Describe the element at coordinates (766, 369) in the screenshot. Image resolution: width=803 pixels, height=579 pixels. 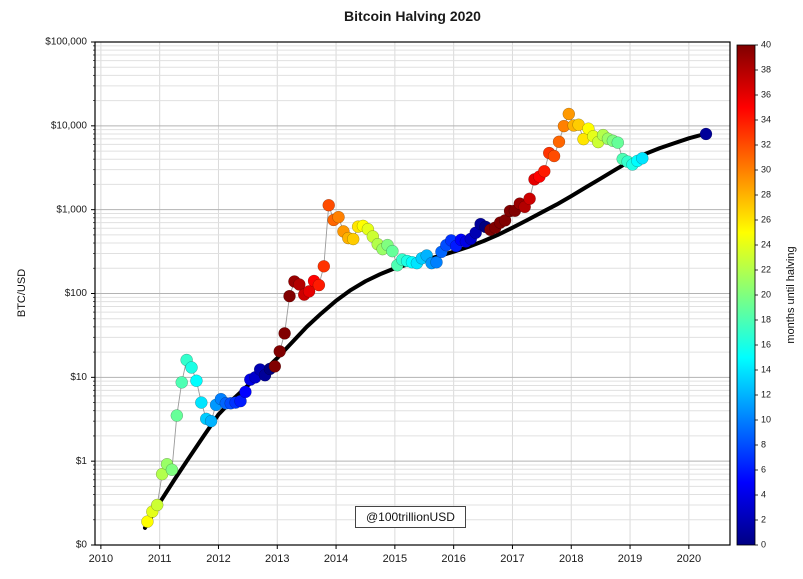
I see `colorbar-tick-label: 14` at that location.